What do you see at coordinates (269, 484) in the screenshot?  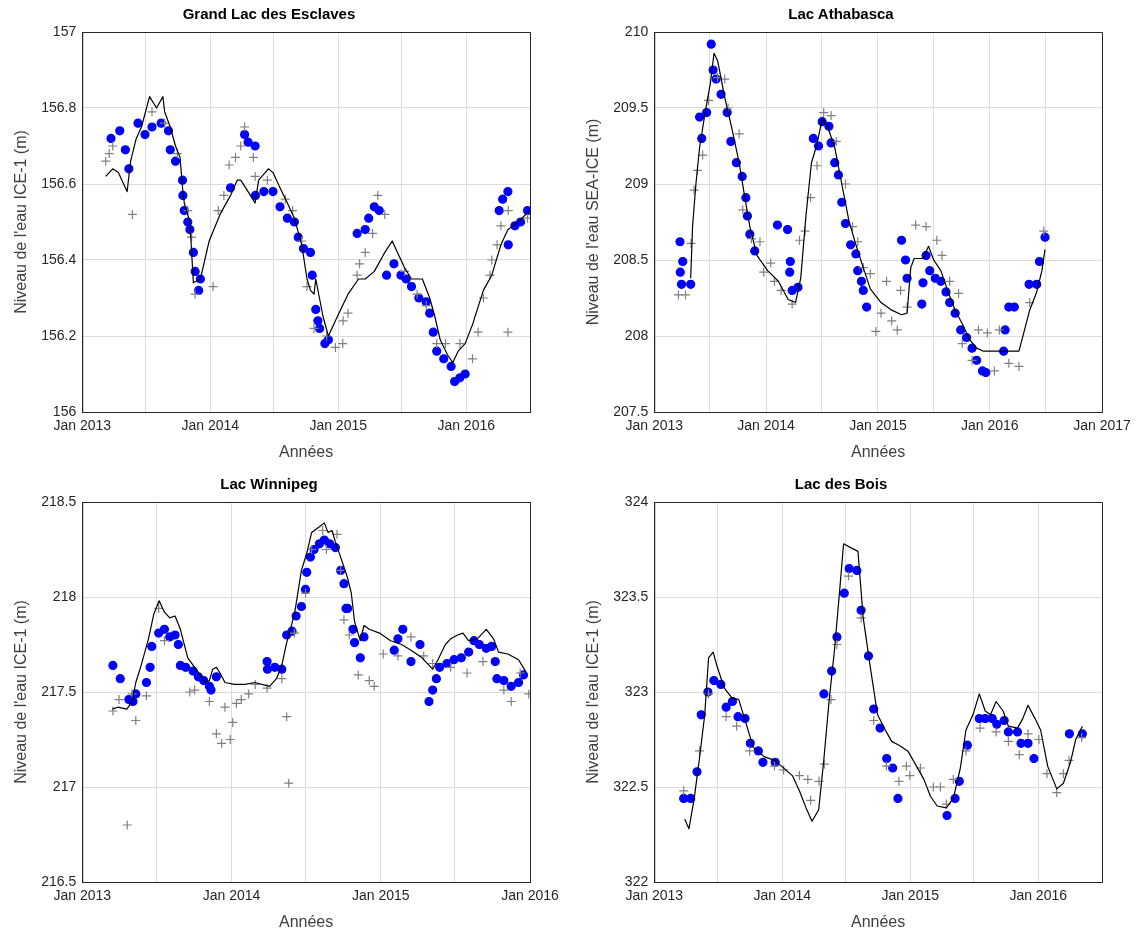 I see `chart-title: Lac Winnipeg` at bounding box center [269, 484].